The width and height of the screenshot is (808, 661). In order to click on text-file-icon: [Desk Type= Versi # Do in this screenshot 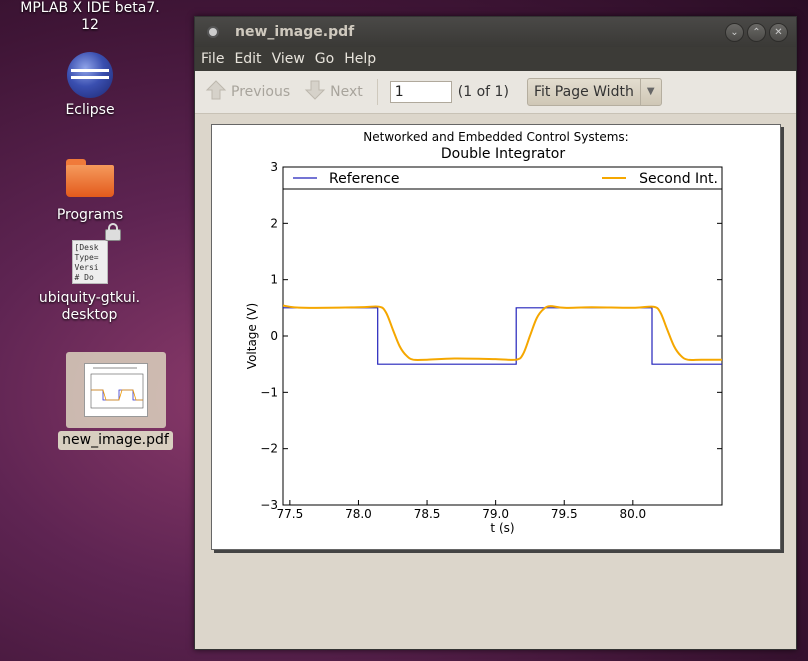, I will do `click(96, 253)`.